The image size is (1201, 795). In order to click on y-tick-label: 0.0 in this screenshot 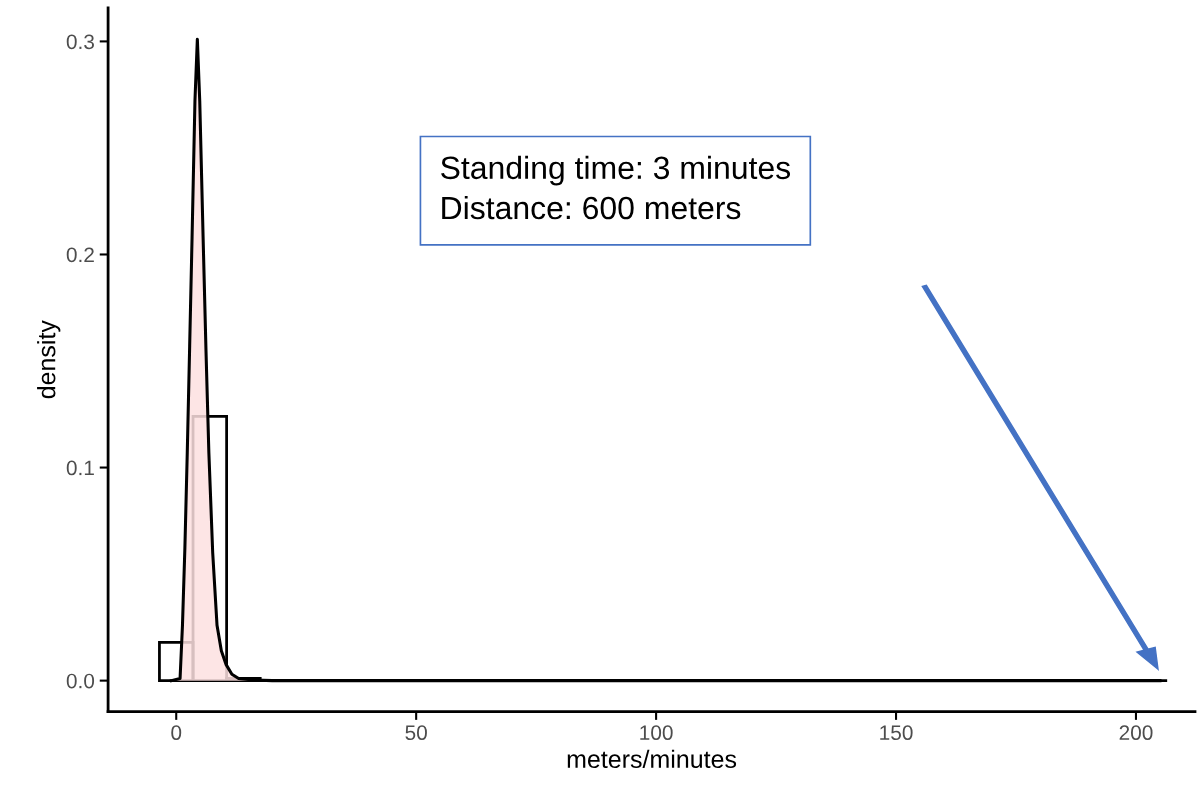, I will do `click(80, 681)`.